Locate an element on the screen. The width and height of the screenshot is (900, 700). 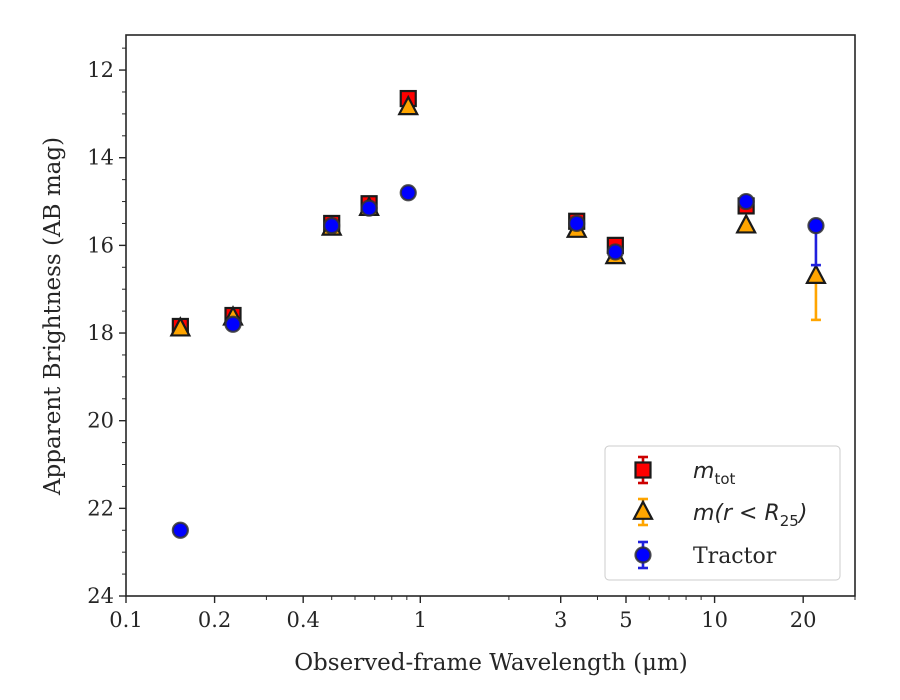
legend: mtot m(r < R25) Tractor is located at coordinates (722, 513).